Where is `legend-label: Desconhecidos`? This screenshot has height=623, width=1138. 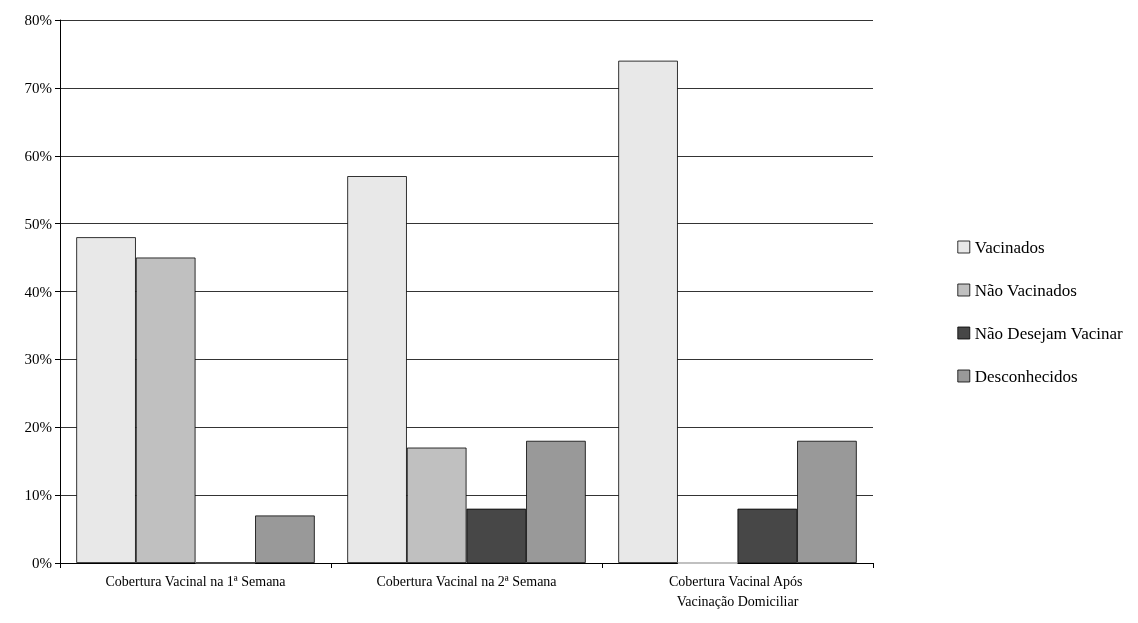
legend-label: Desconhecidos is located at coordinates (1026, 376).